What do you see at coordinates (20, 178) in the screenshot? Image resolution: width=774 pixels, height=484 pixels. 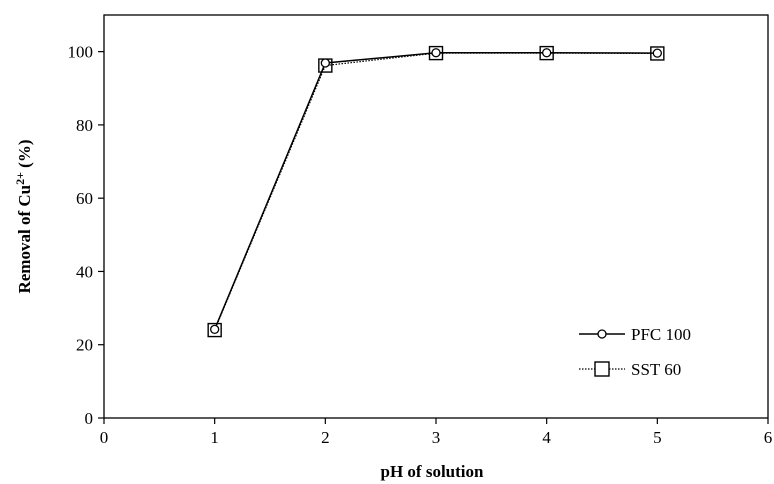 I see `y-axis-title-superscript: 2+` at bounding box center [20, 178].